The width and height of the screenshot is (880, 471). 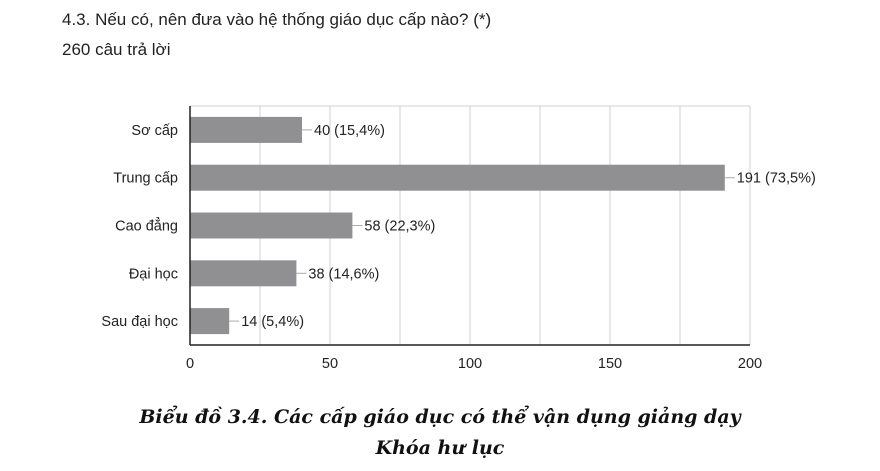 I want to click on caption-line-2: Khóa hư lục, so click(x=440, y=448).